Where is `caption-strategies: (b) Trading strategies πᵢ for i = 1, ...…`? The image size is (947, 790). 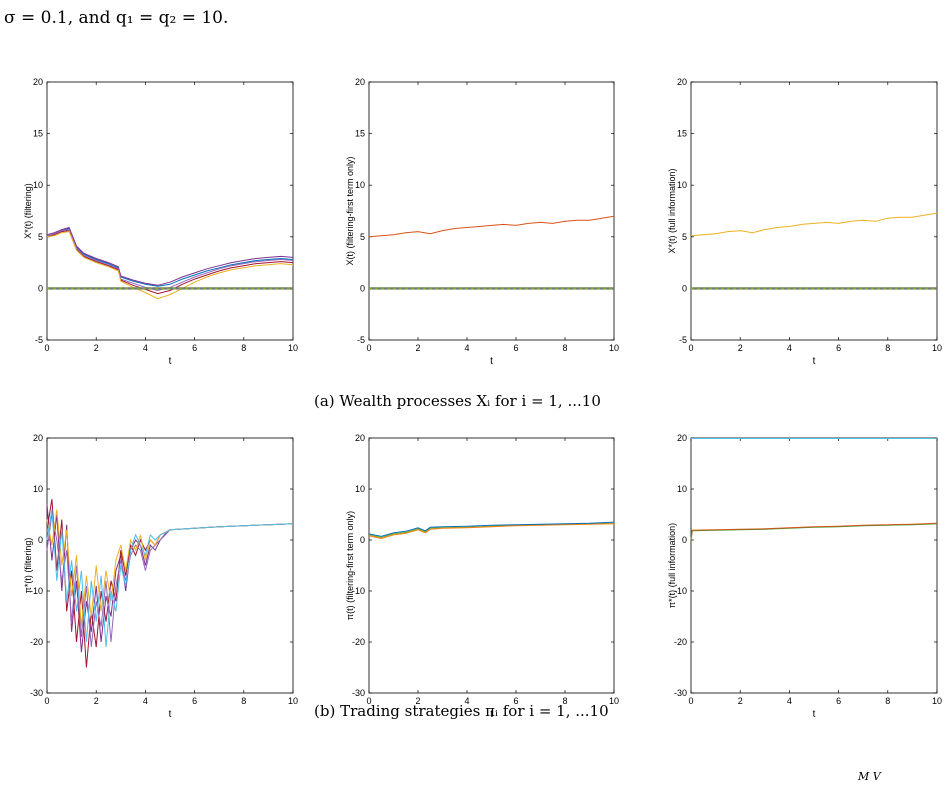 caption-strategies: (b) Trading strategies πᵢ for i = 1, ...… is located at coordinates (461, 711).